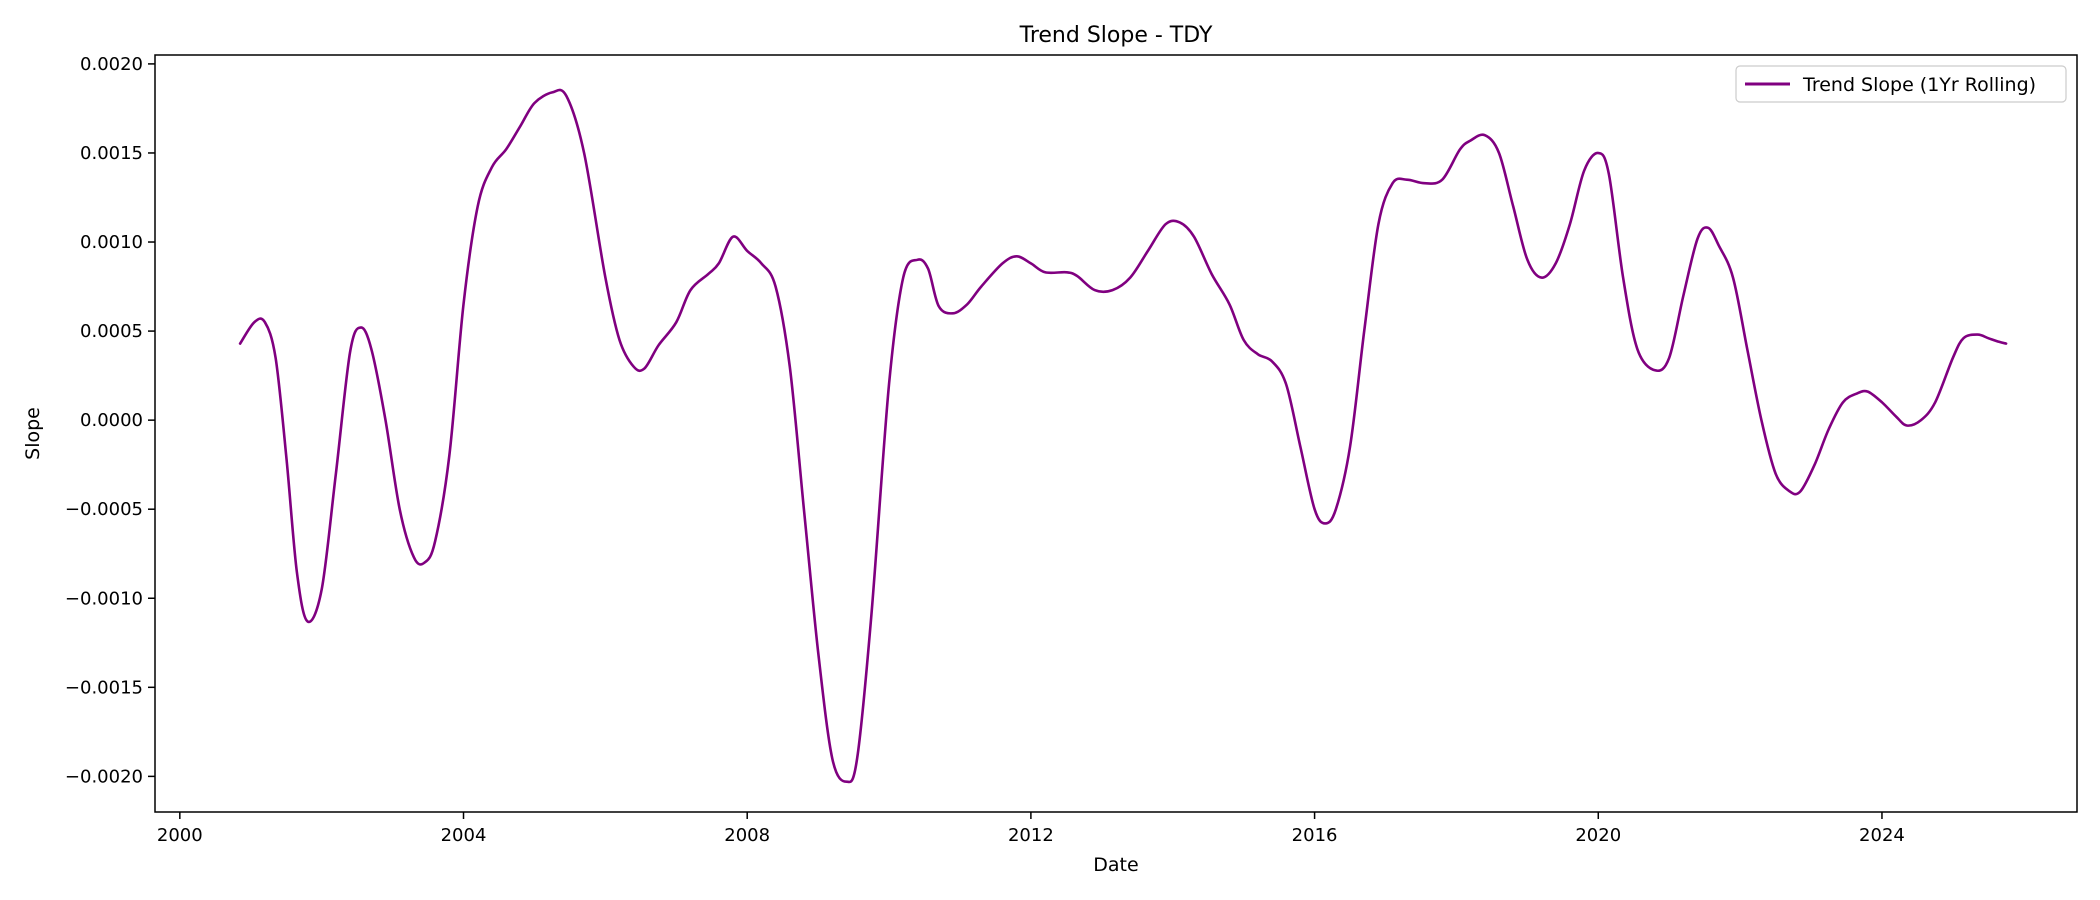 This screenshot has width=2100, height=900. I want to click on y-axis-label: Slope, so click(33, 433).